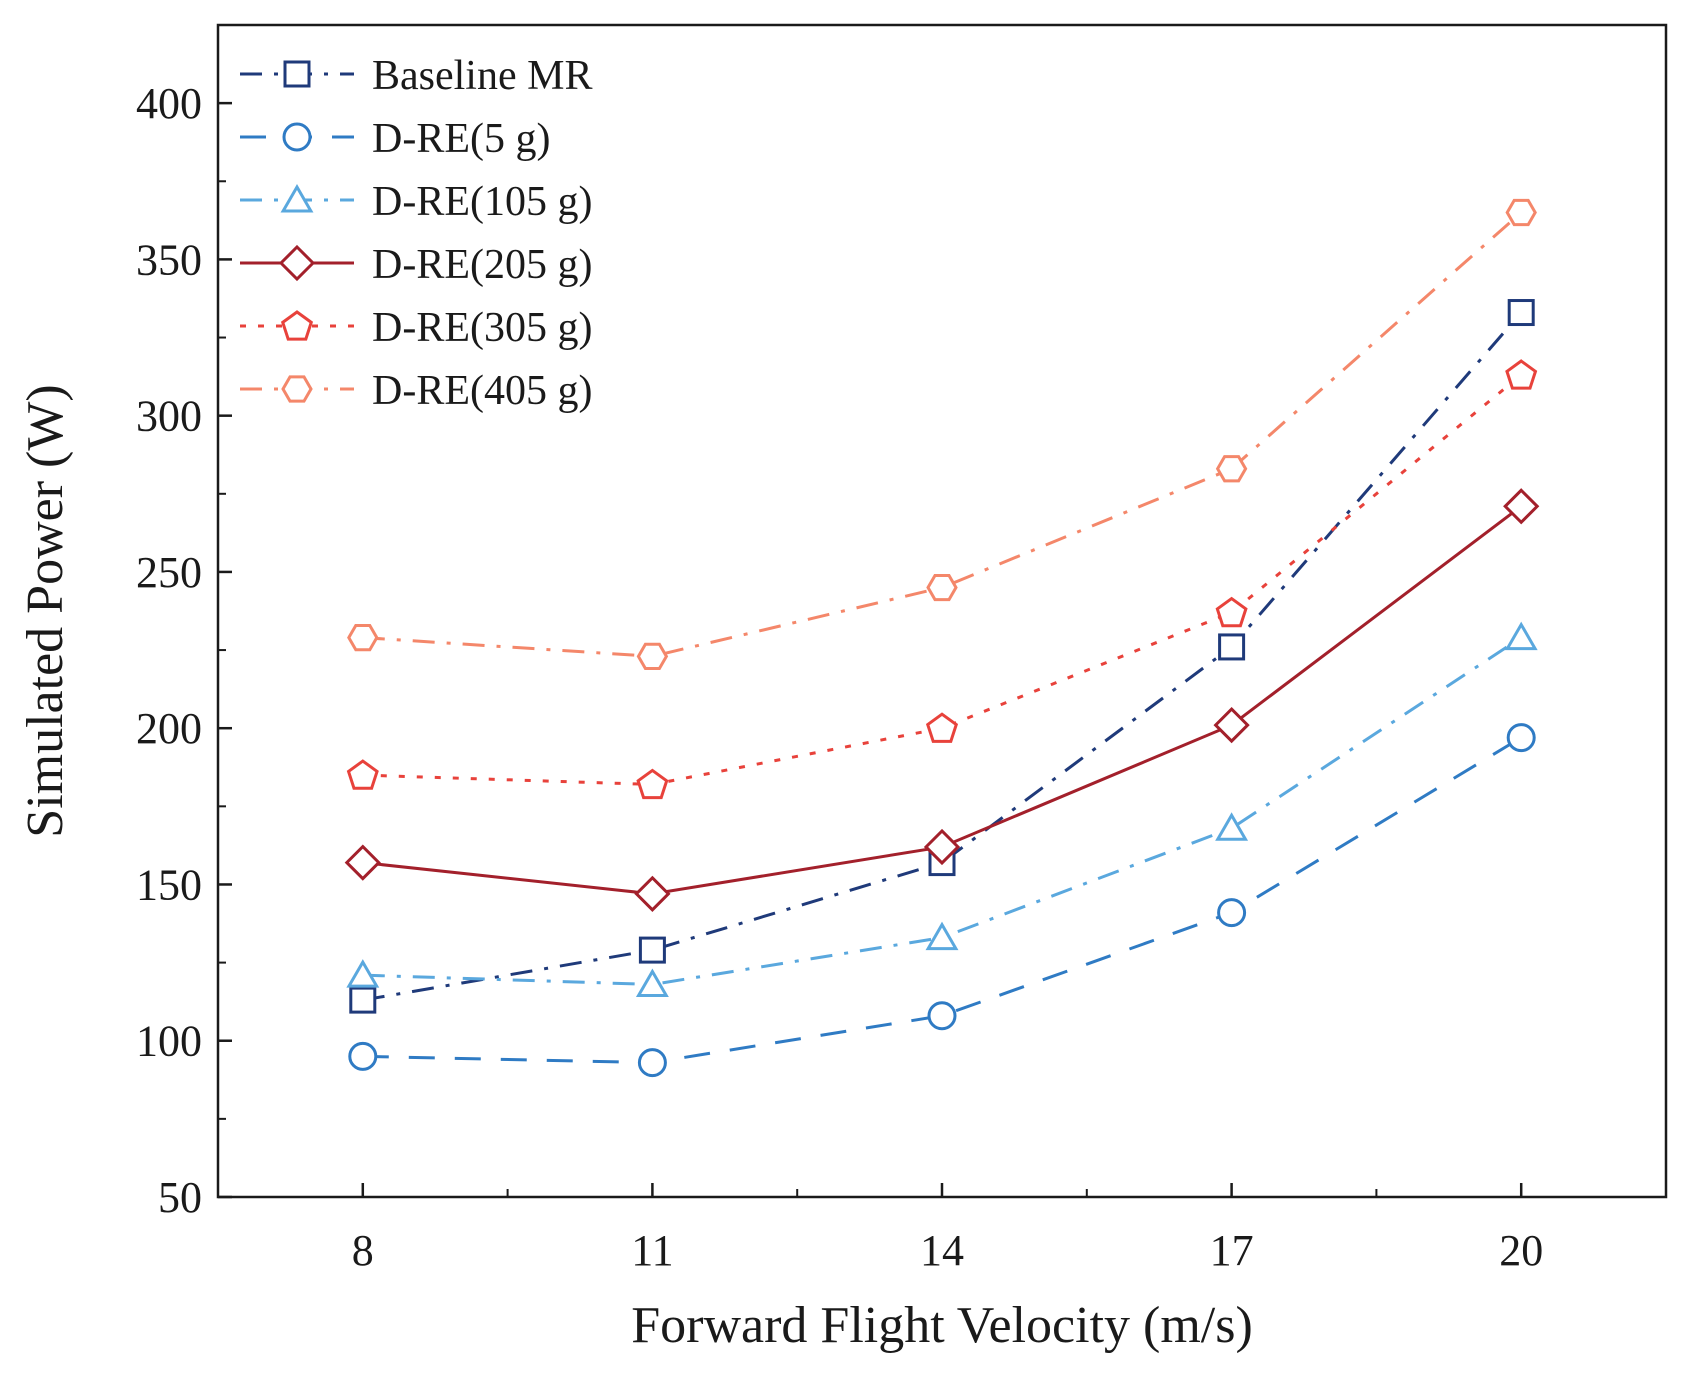  What do you see at coordinates (297, 198) in the screenshot?
I see `legend-triangle-marker` at bounding box center [297, 198].